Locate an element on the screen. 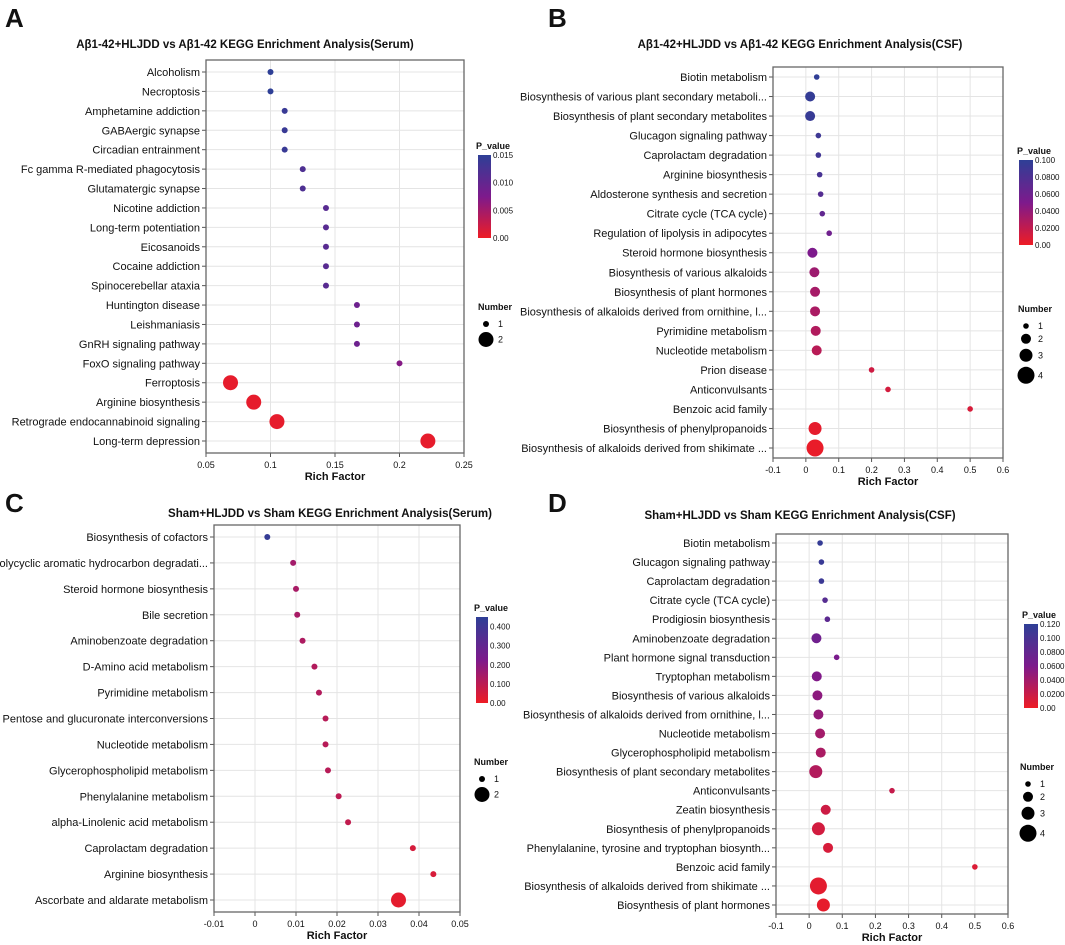  y-tick-label: Retrograde endocannabinoid signaling is located at coordinates (106, 423).